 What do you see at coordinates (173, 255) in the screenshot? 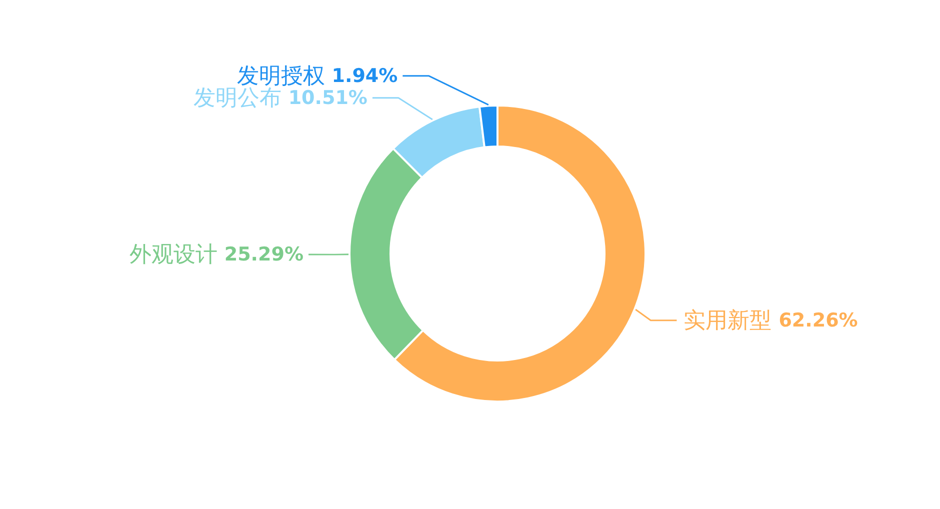
I see `slice-label: 外观设计` at bounding box center [173, 255].